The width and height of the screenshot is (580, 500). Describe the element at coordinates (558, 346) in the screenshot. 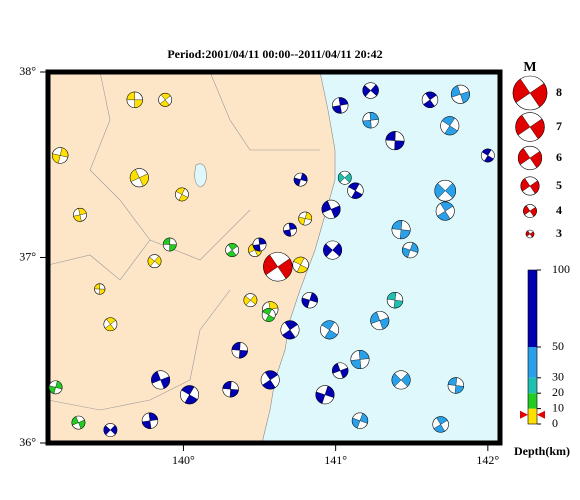

I see `colorbar-label: 50` at that location.